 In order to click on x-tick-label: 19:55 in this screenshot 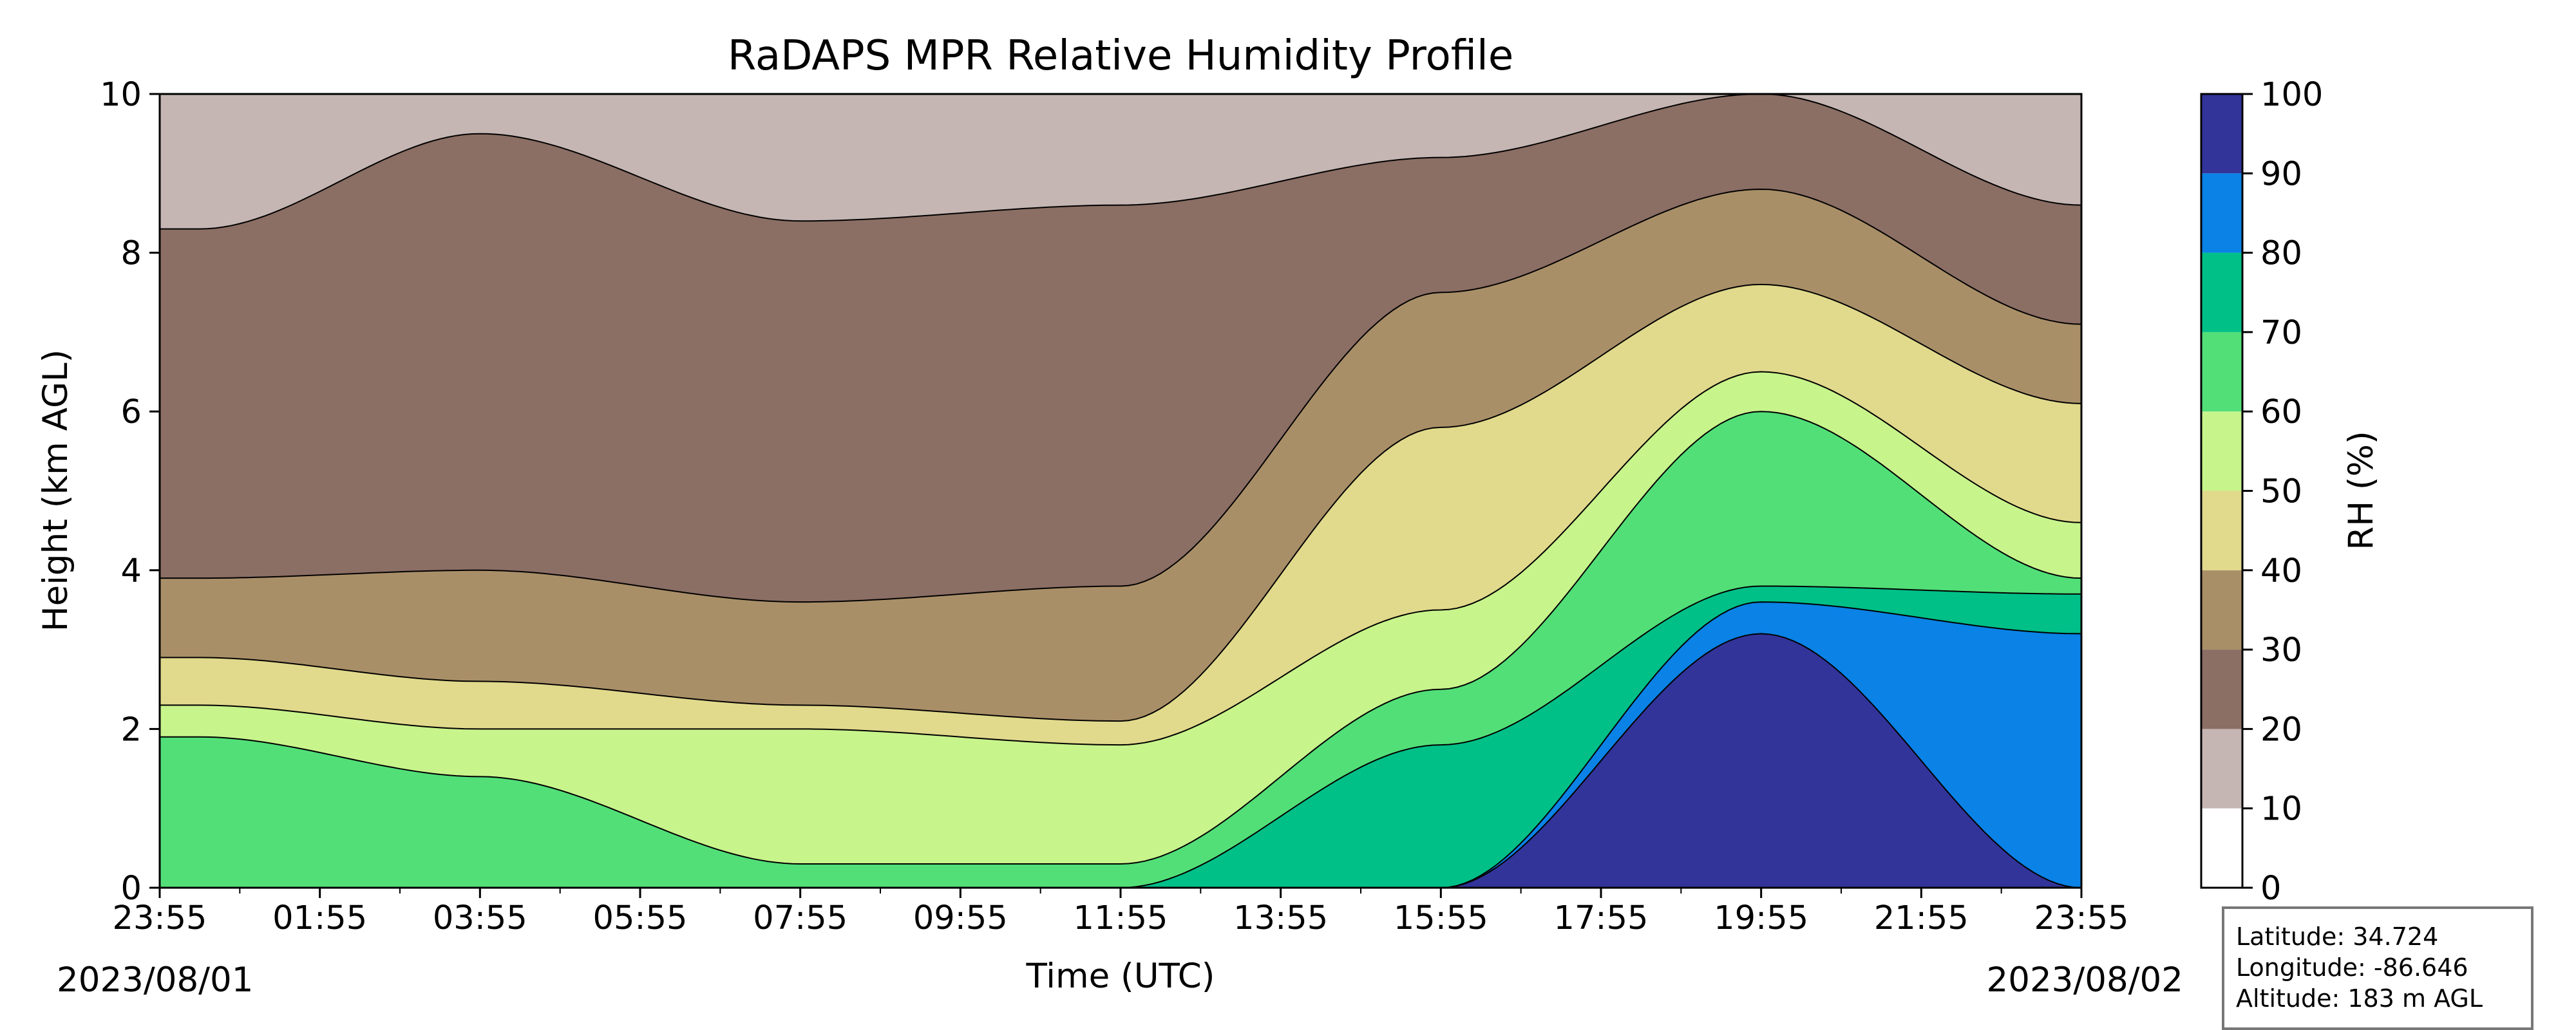, I will do `click(1761, 918)`.